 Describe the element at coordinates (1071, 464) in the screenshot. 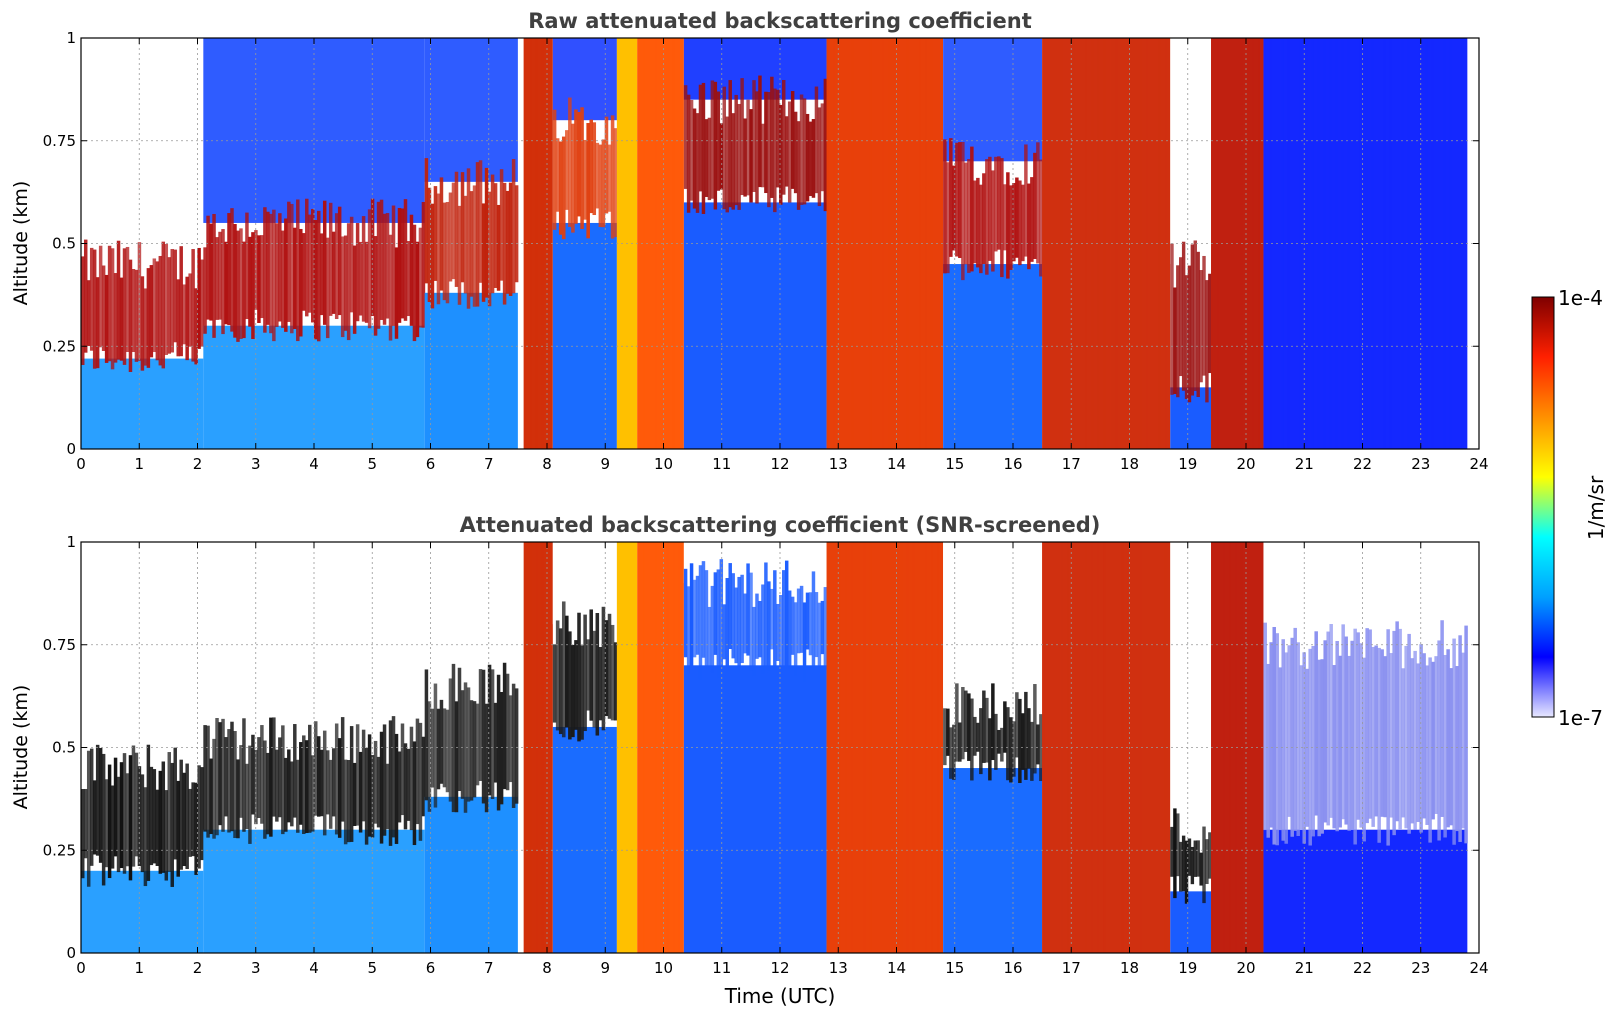

I see `x-tick-label: 17` at that location.